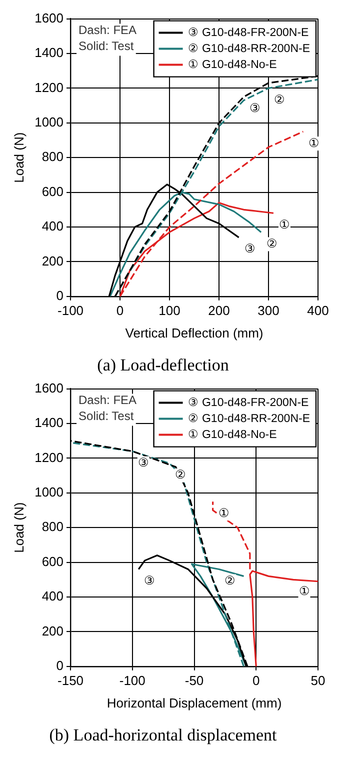  What do you see at coordinates (269, 310) in the screenshot?
I see `x-tick-label: 300` at bounding box center [269, 310].